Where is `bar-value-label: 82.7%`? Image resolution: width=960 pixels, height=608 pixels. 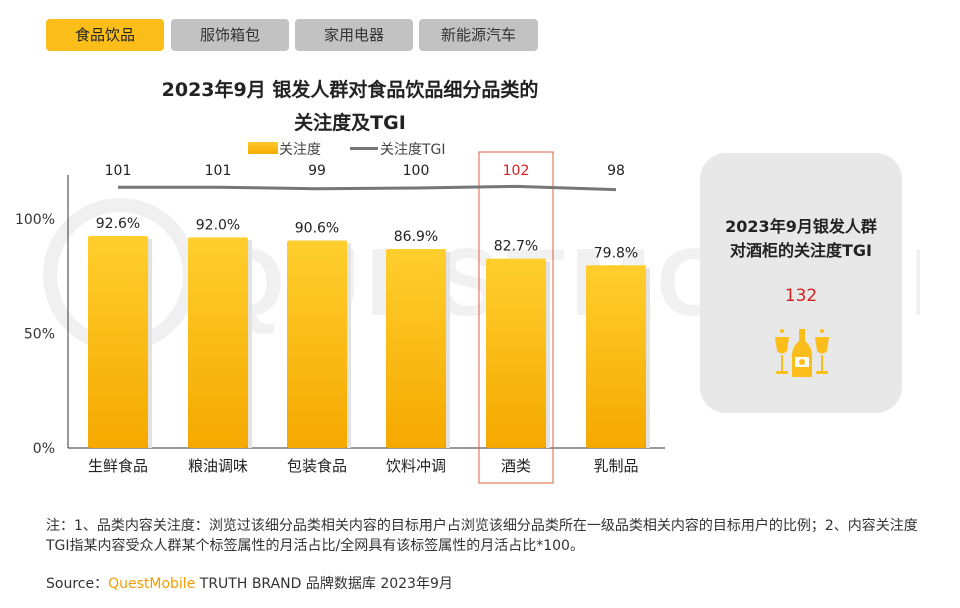 bar-value-label: 82.7% is located at coordinates (516, 247).